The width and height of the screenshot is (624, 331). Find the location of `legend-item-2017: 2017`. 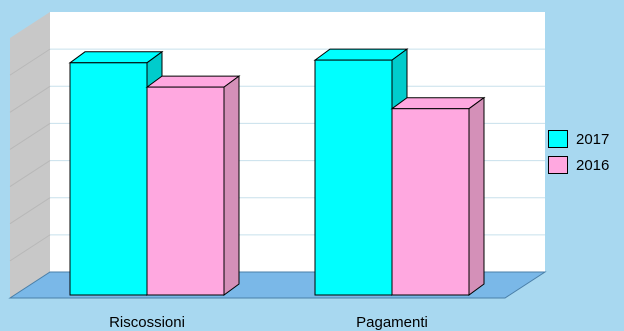

legend-item-2017: 2017 is located at coordinates (578, 139).